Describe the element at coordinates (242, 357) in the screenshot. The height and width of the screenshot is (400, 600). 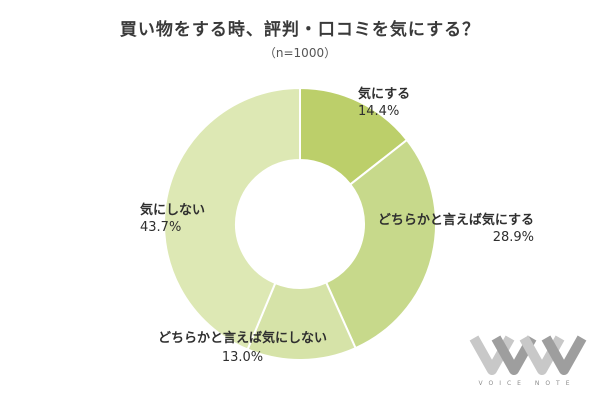
I see `slice-label-2-value: 13.0%` at that location.